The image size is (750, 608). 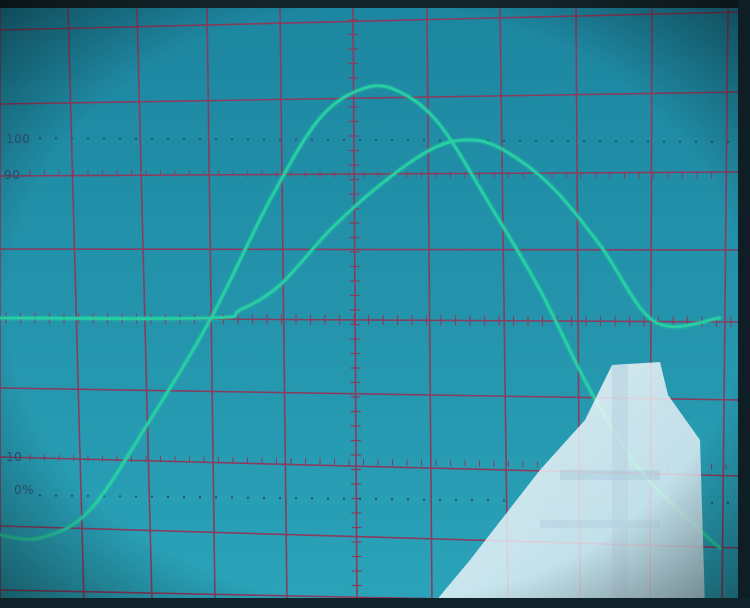 I want to click on right-bezel-edge, so click(x=744, y=304).